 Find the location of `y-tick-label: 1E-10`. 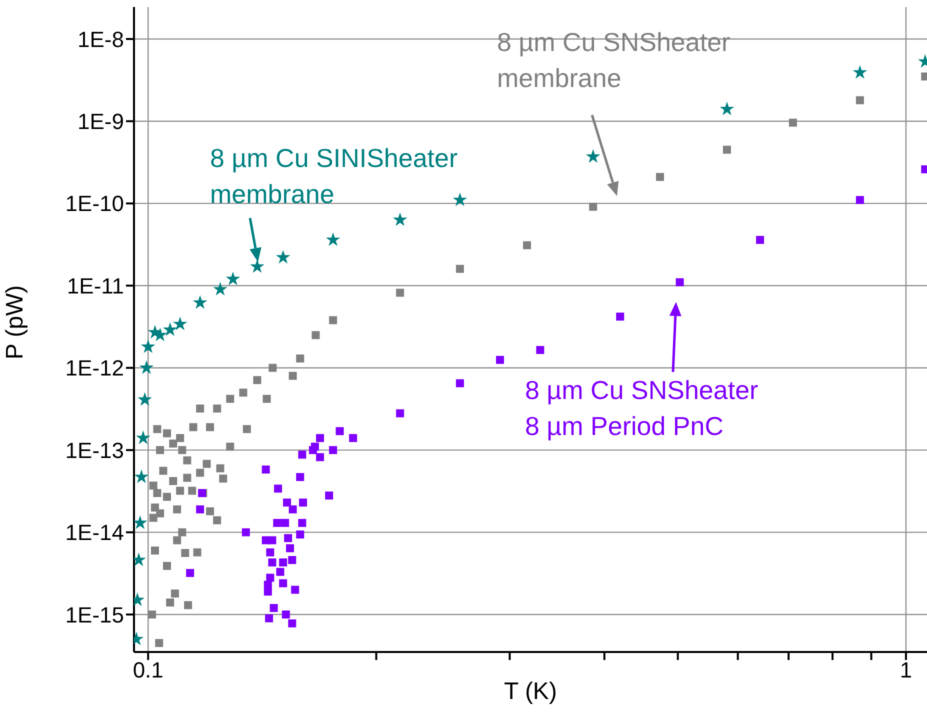

y-tick-label: 1E-10 is located at coordinates (94, 203).